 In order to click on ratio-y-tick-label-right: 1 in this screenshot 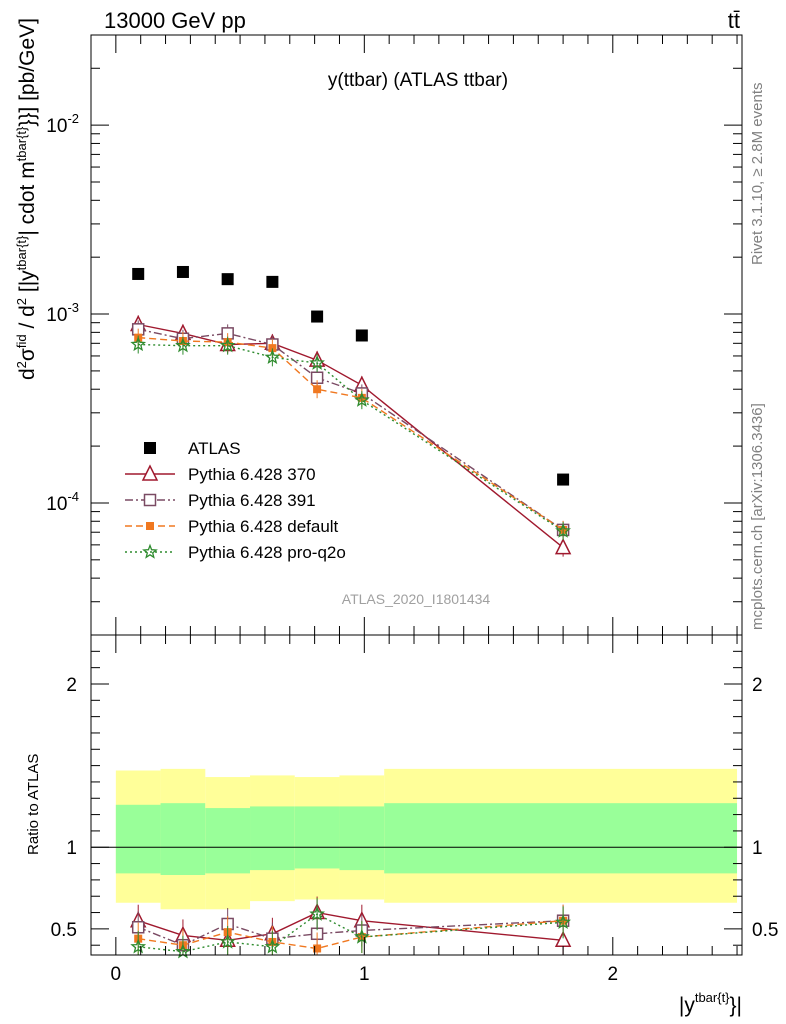, I will do `click(757, 848)`.